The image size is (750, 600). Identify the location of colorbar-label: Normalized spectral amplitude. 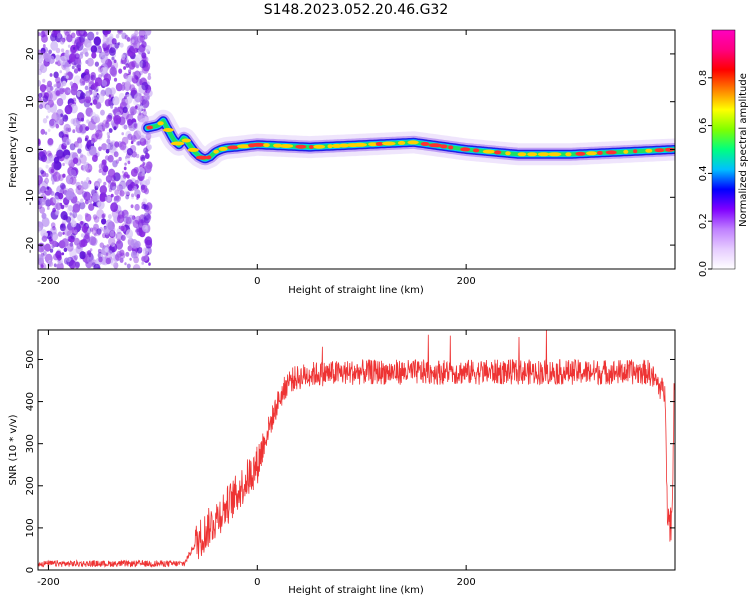
(743, 150).